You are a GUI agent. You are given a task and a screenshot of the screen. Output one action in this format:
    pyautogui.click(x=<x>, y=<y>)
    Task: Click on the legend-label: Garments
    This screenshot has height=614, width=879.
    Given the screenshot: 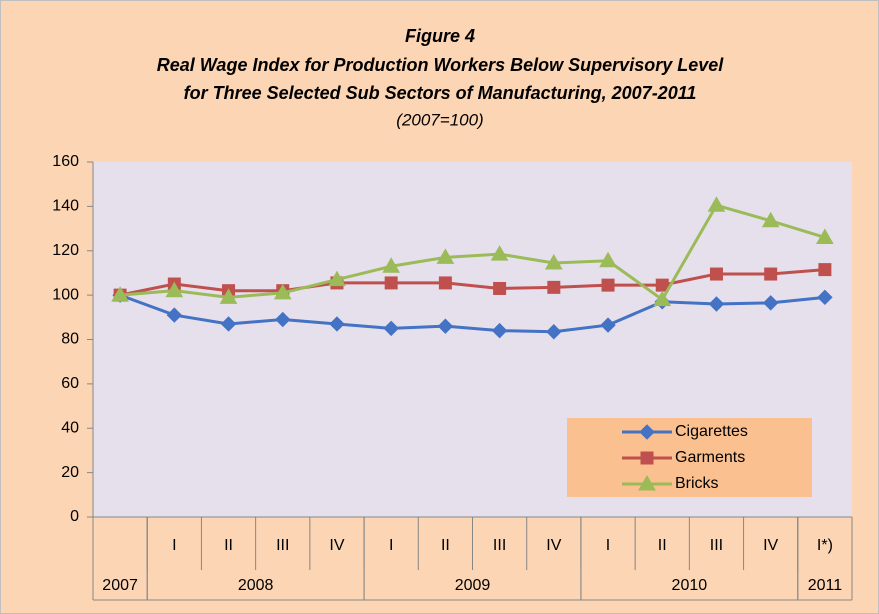 What is the action you would take?
    pyautogui.click(x=710, y=457)
    